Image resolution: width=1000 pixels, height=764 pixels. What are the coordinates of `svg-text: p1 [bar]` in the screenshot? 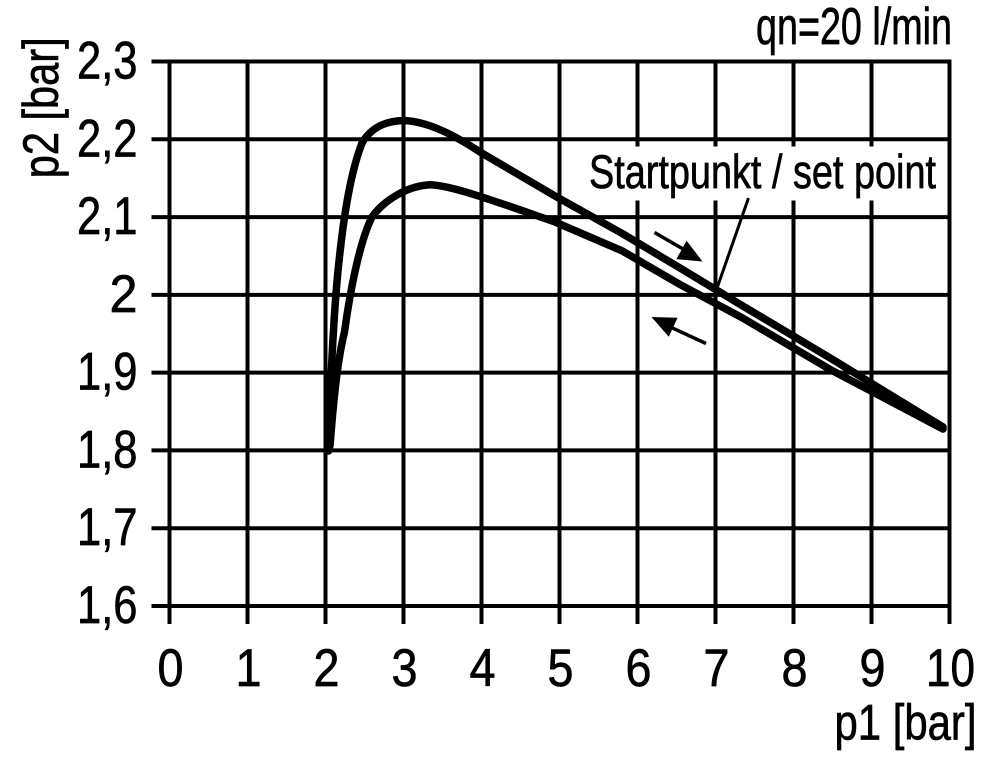 It's located at (906, 723).